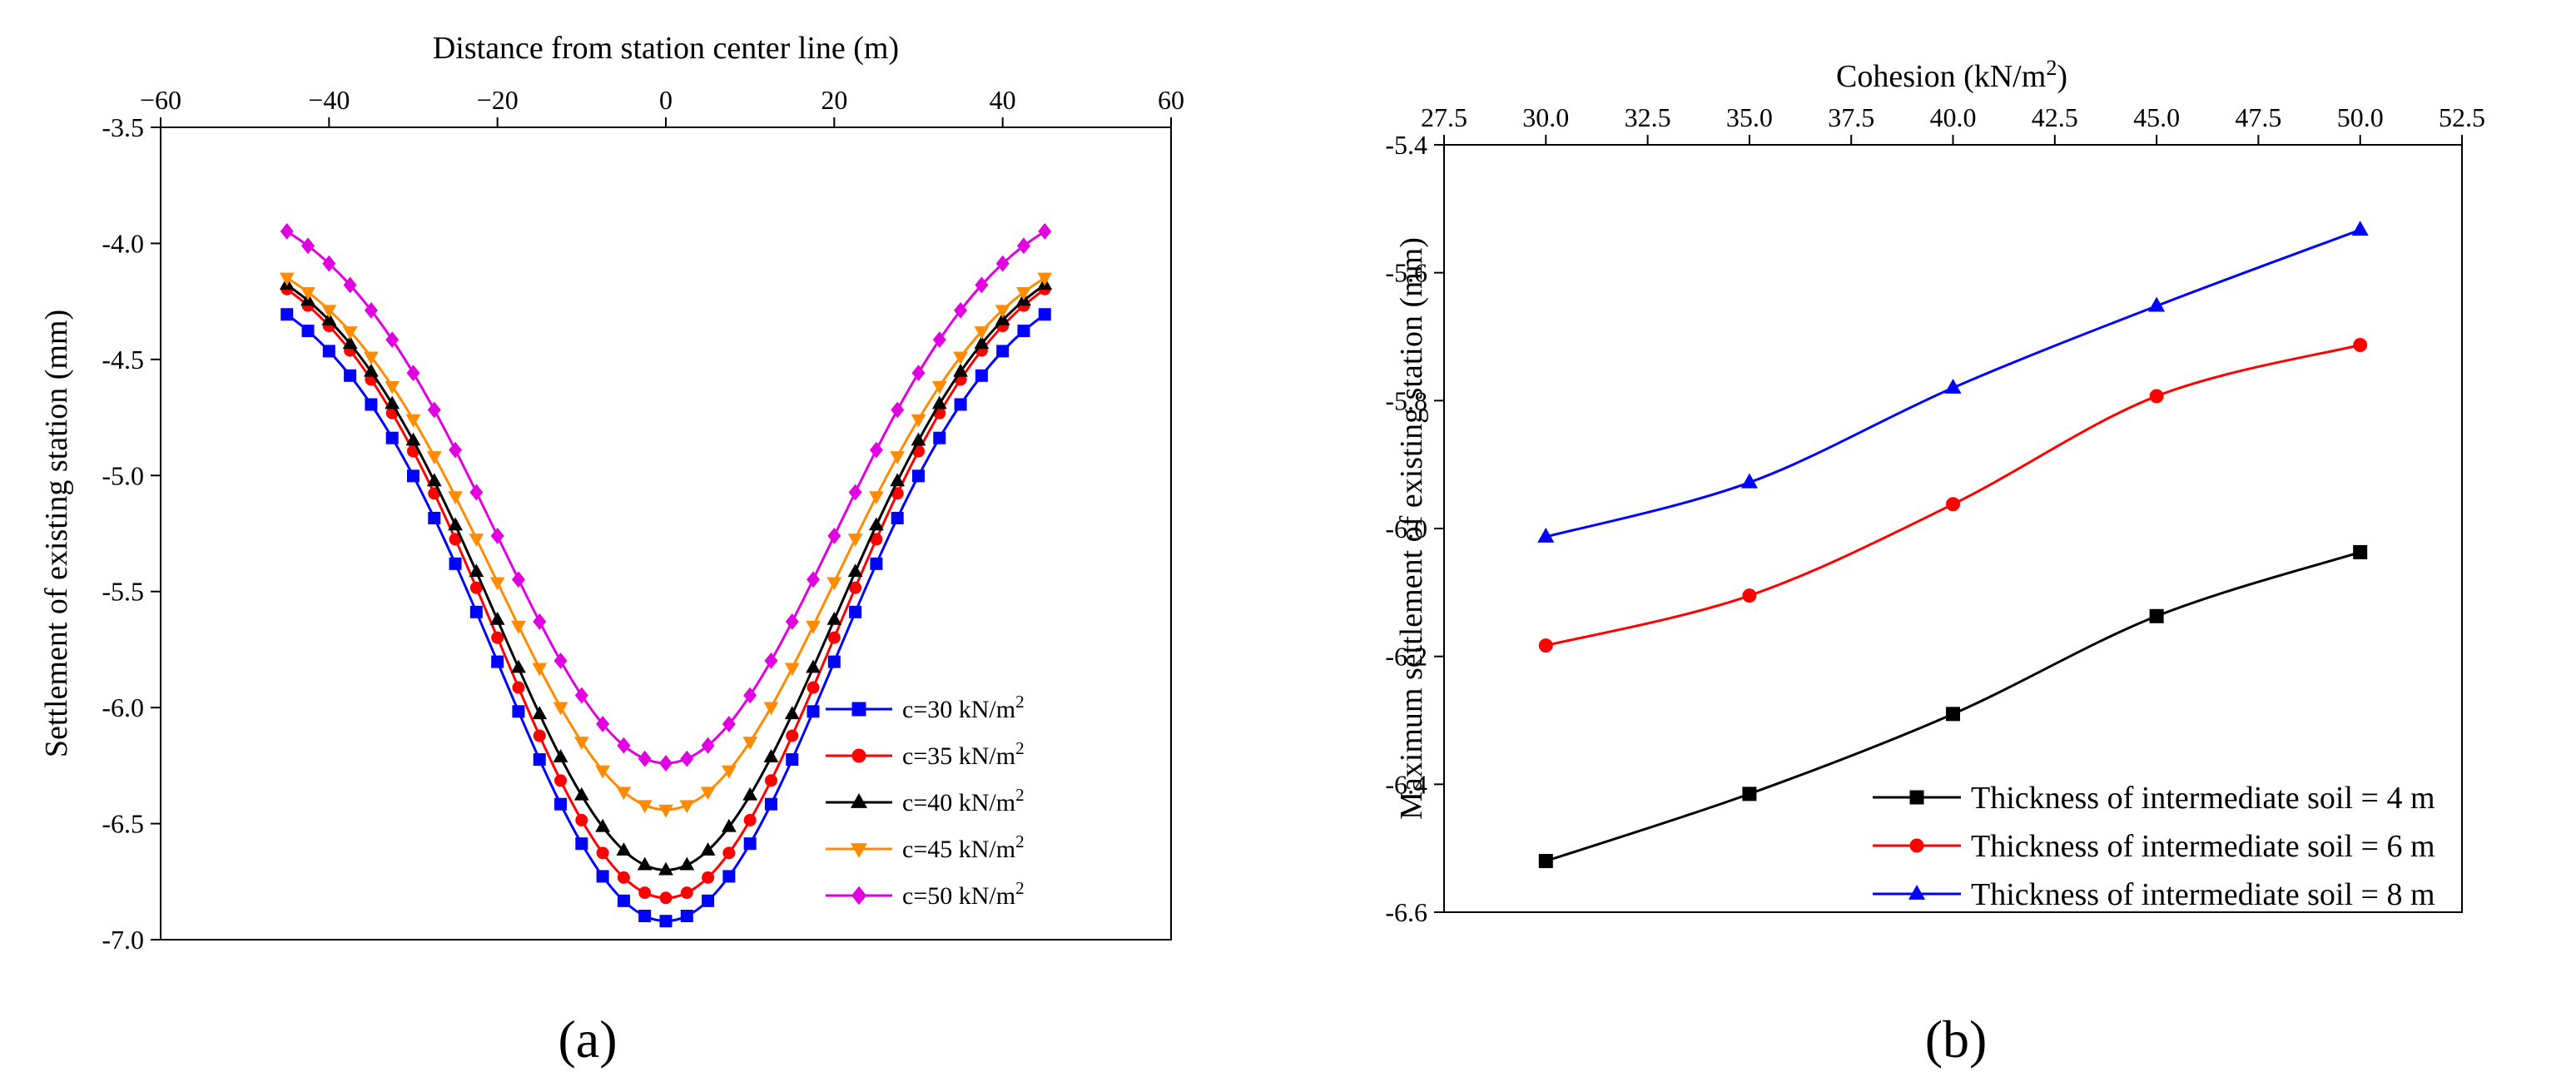 Image resolution: width=2576 pixels, height=1077 pixels. Describe the element at coordinates (834, 100) in the screenshot. I see `chart-a-x-tick-label: 20` at that location.